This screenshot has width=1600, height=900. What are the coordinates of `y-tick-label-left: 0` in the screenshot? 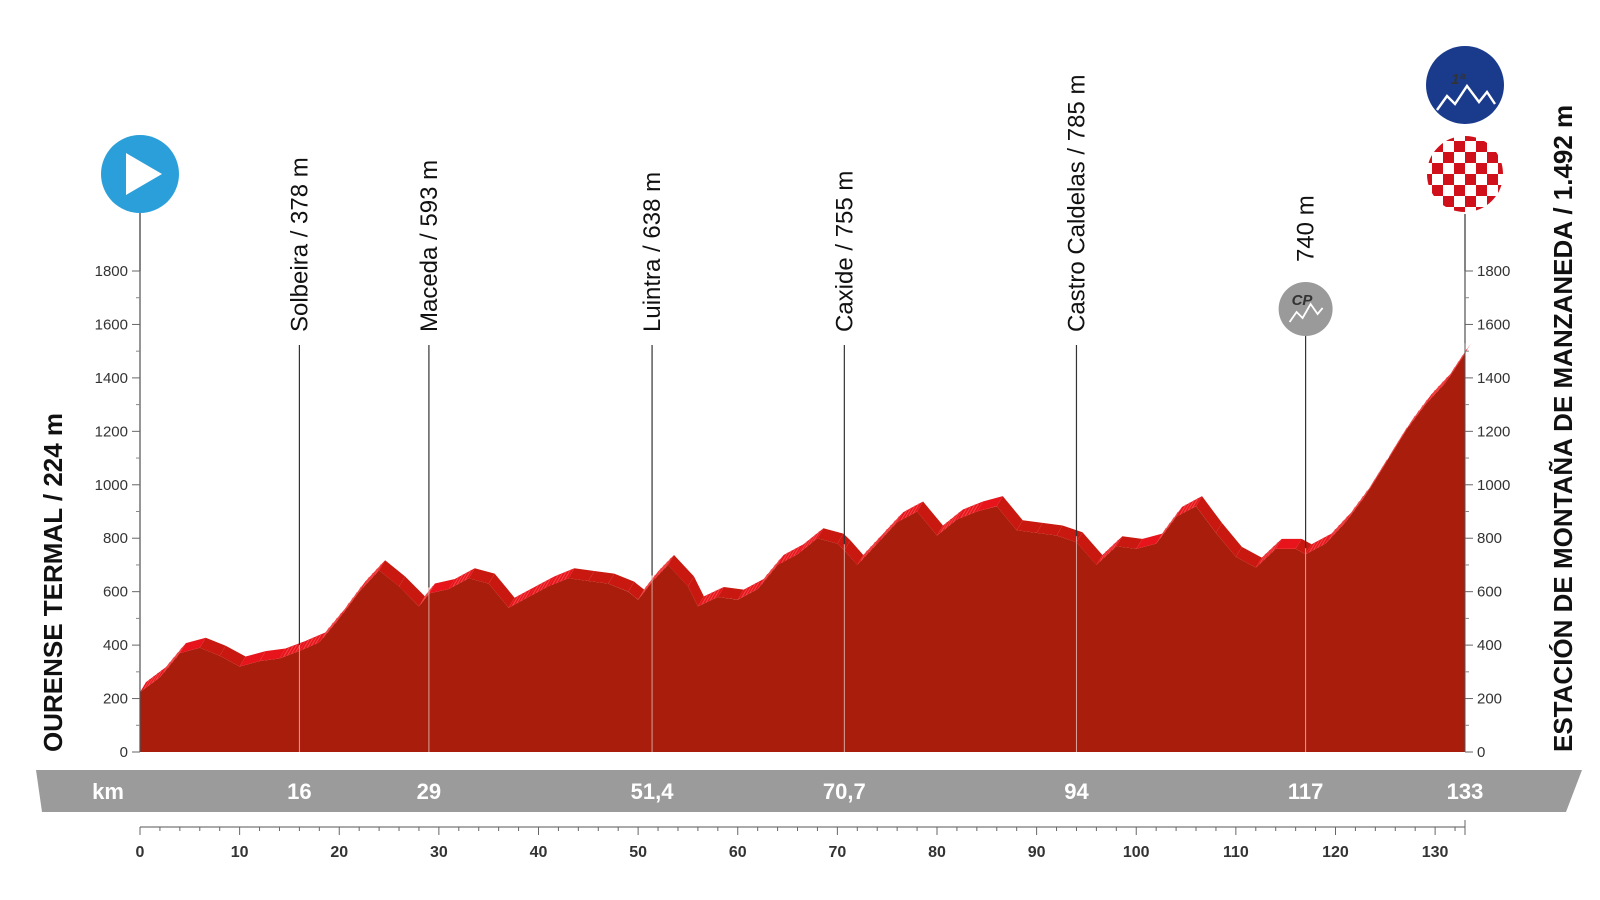 It's located at (124, 752).